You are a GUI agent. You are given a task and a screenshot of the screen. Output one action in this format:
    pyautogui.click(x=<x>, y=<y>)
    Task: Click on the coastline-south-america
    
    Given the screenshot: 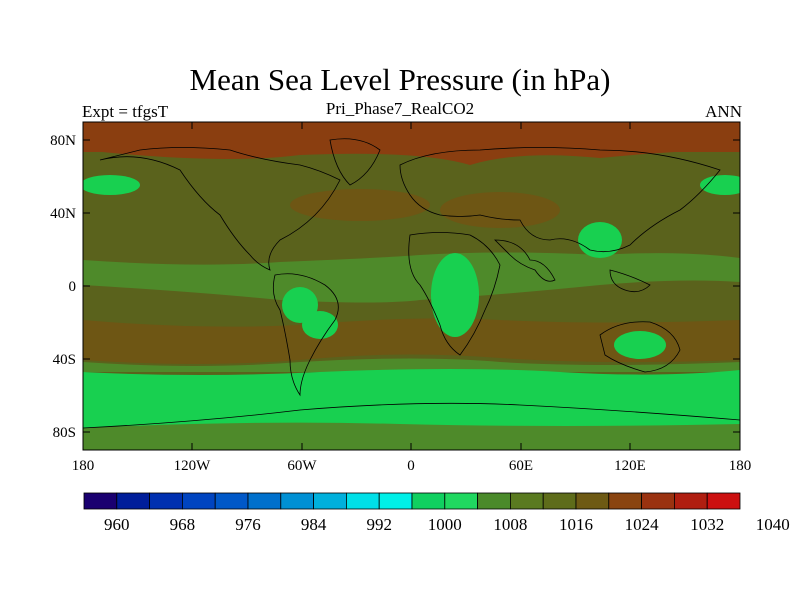 What is the action you would take?
    pyautogui.click(x=305, y=335)
    